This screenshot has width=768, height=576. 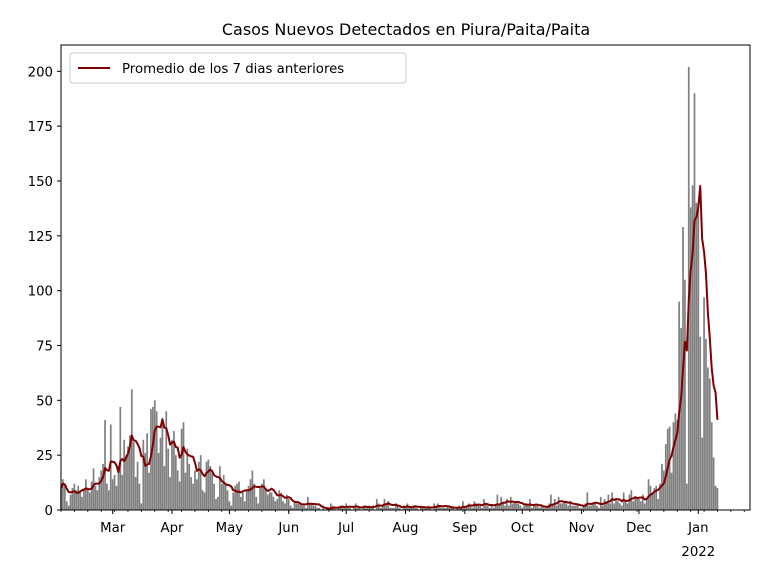 I want to click on y-tick-label: 75, so click(x=44, y=346).